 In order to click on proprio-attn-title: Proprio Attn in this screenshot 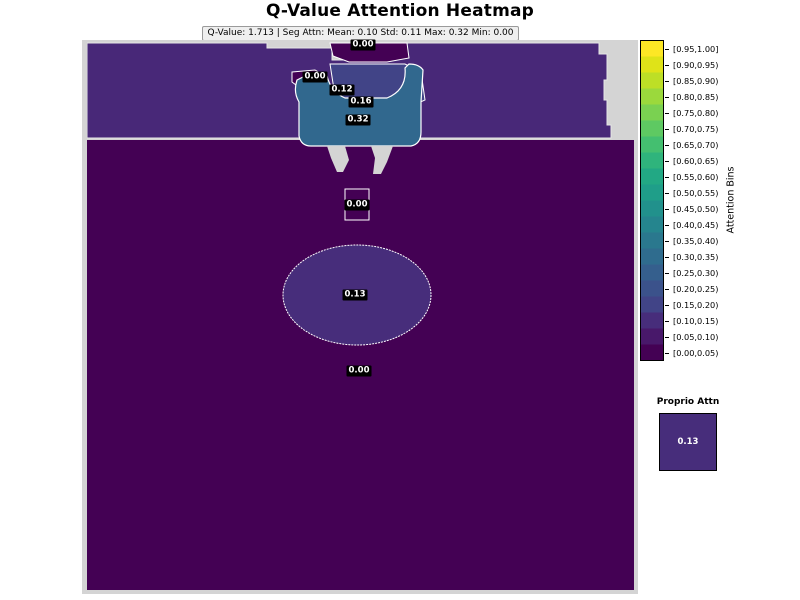, I will do `click(688, 402)`.